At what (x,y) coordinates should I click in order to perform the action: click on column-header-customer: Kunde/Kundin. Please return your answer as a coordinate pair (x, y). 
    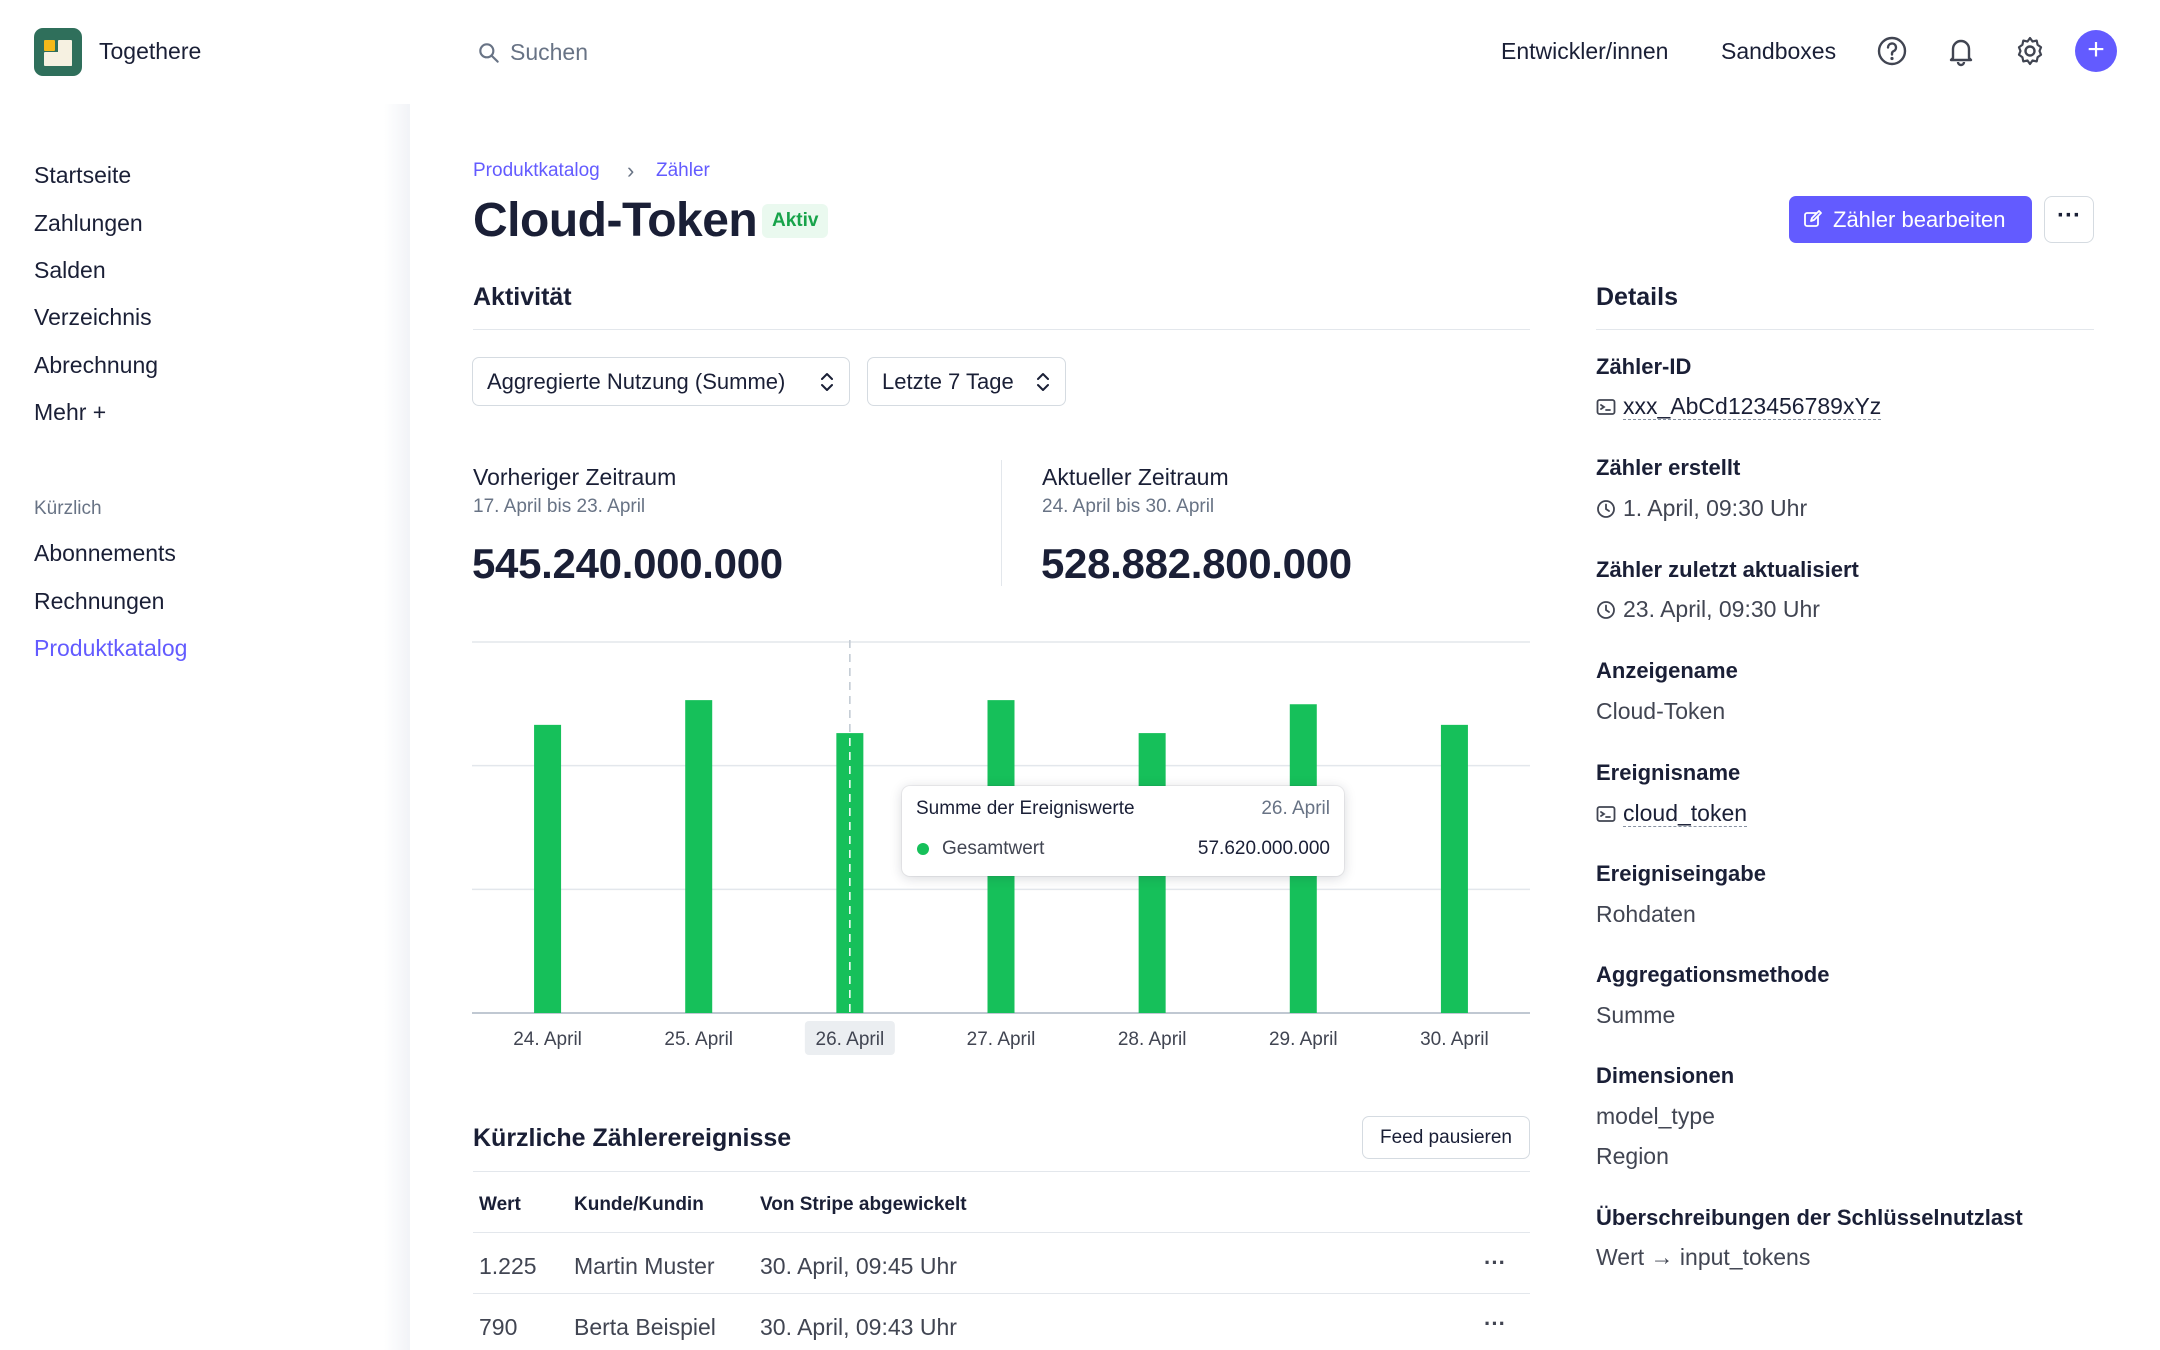
    Looking at the image, I should click on (639, 1204).